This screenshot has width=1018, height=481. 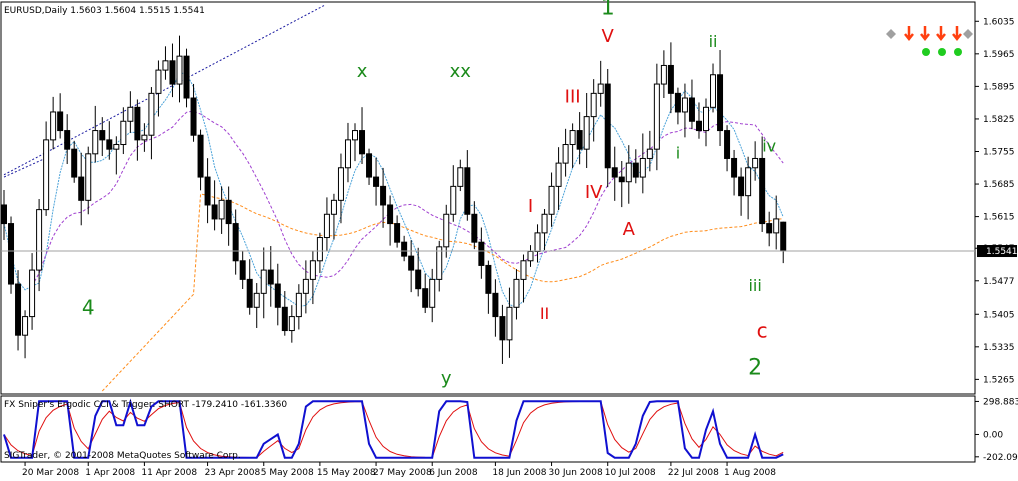 What do you see at coordinates (999, 380) in the screenshot?
I see `price-tick-label: 1.5265` at bounding box center [999, 380].